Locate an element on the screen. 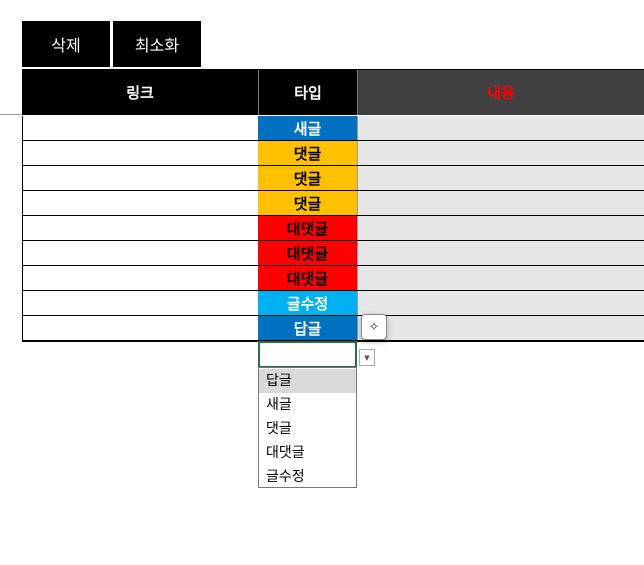  dropdown-option: 글수정 is located at coordinates (285, 477).